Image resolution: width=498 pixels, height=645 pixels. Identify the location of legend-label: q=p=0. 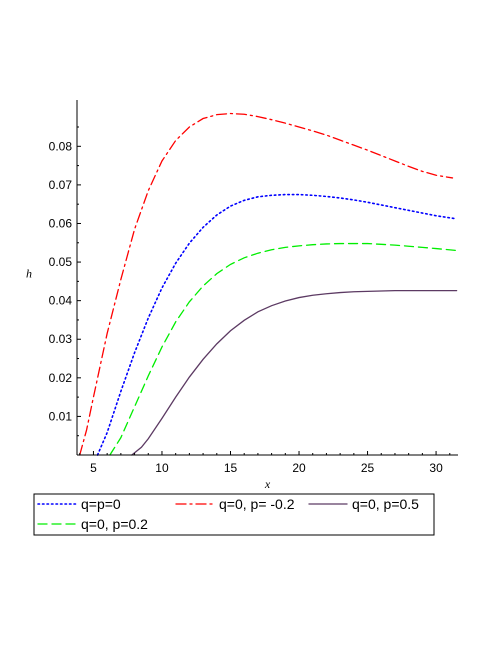
(101, 504).